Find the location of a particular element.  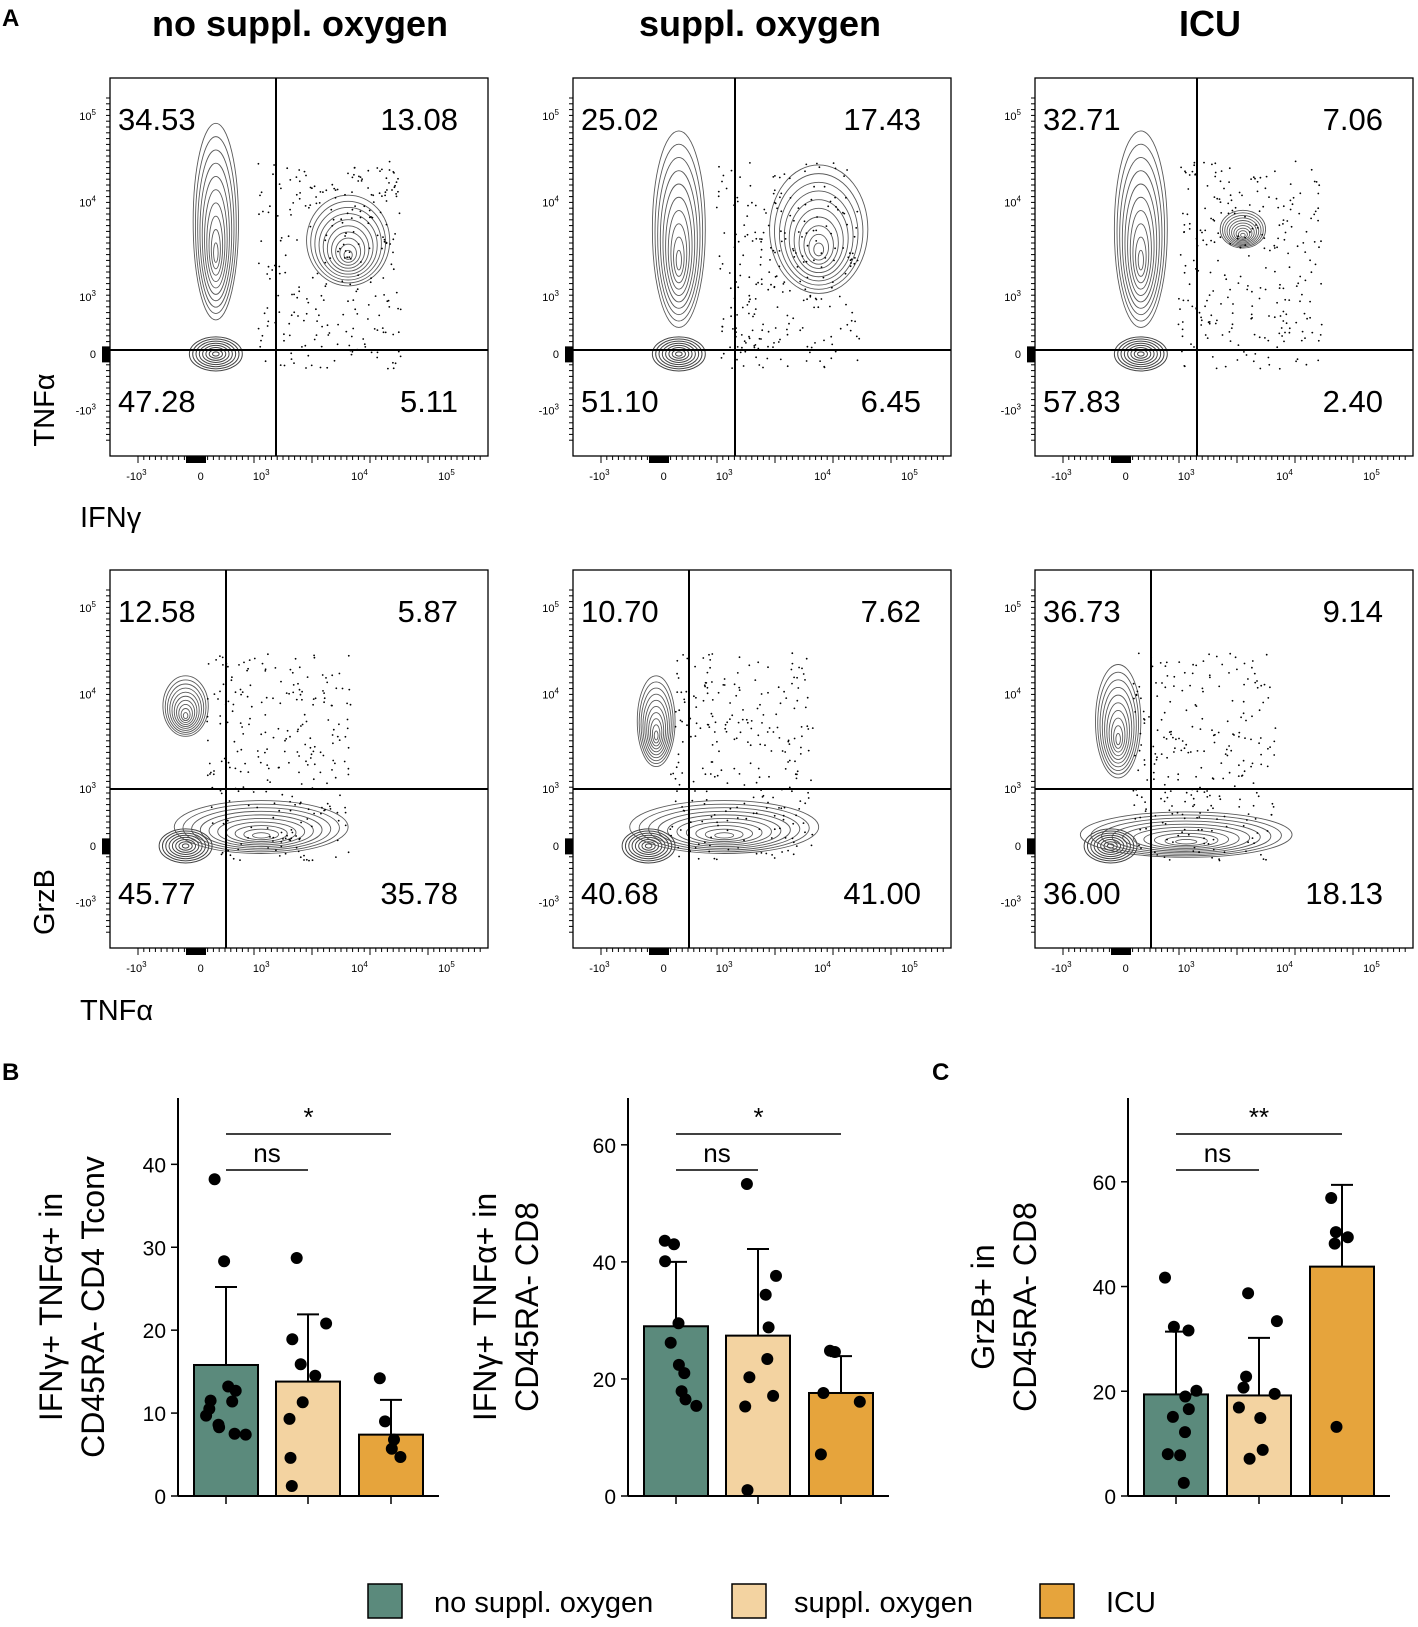

y-tick-label: 0 is located at coordinates (1110, 1497).